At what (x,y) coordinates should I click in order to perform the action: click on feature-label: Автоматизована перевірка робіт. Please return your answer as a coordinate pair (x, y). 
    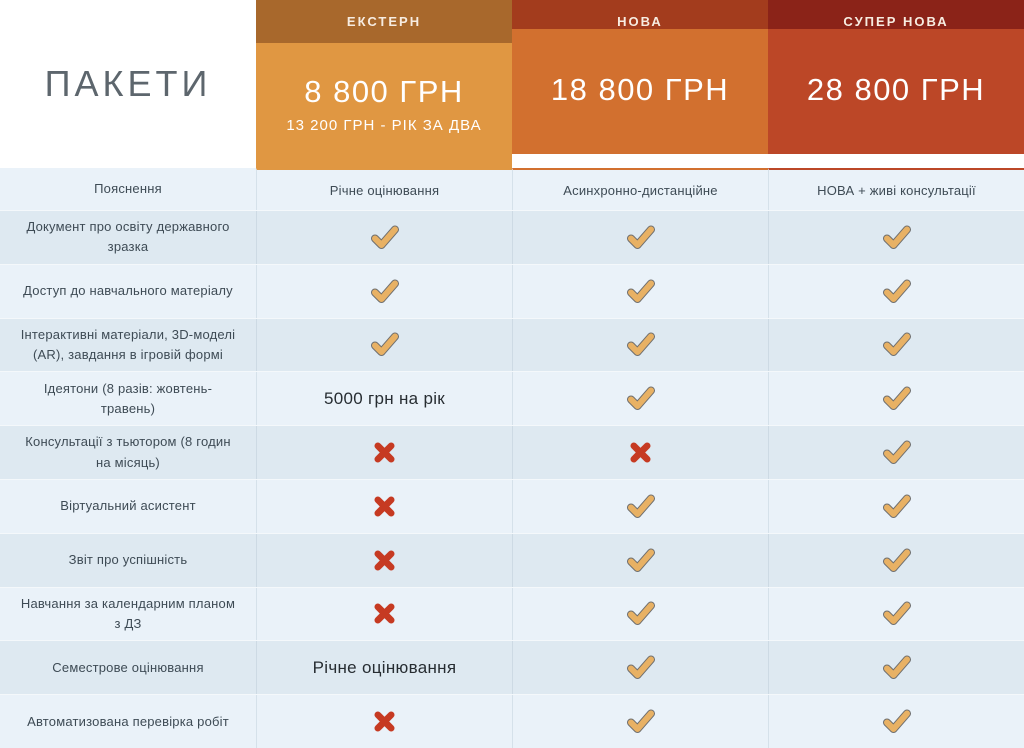
    Looking at the image, I should click on (128, 721).